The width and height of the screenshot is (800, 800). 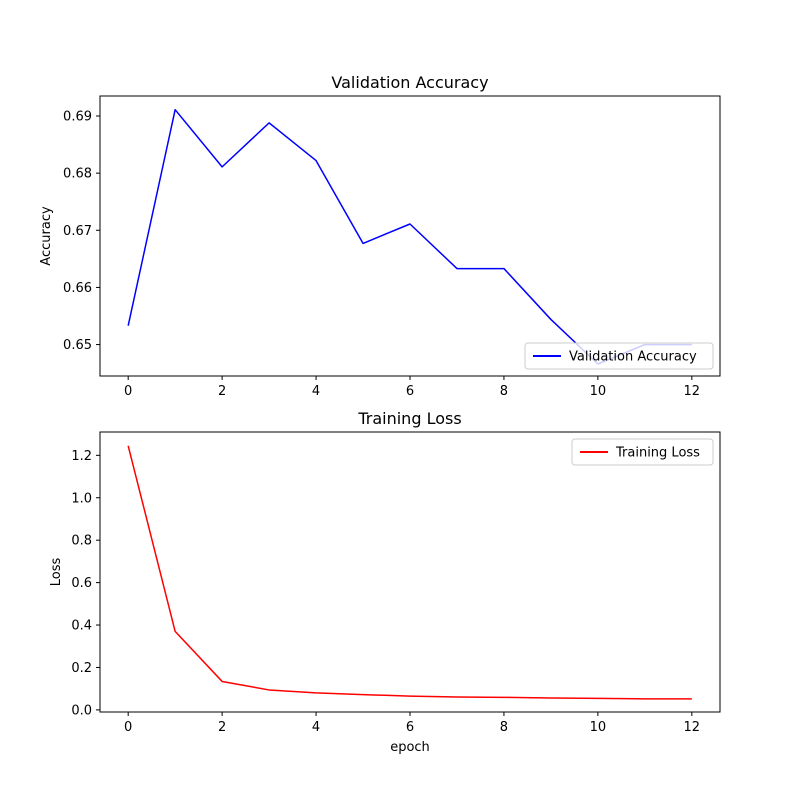 I want to click on legend: Training Loss, so click(x=642, y=452).